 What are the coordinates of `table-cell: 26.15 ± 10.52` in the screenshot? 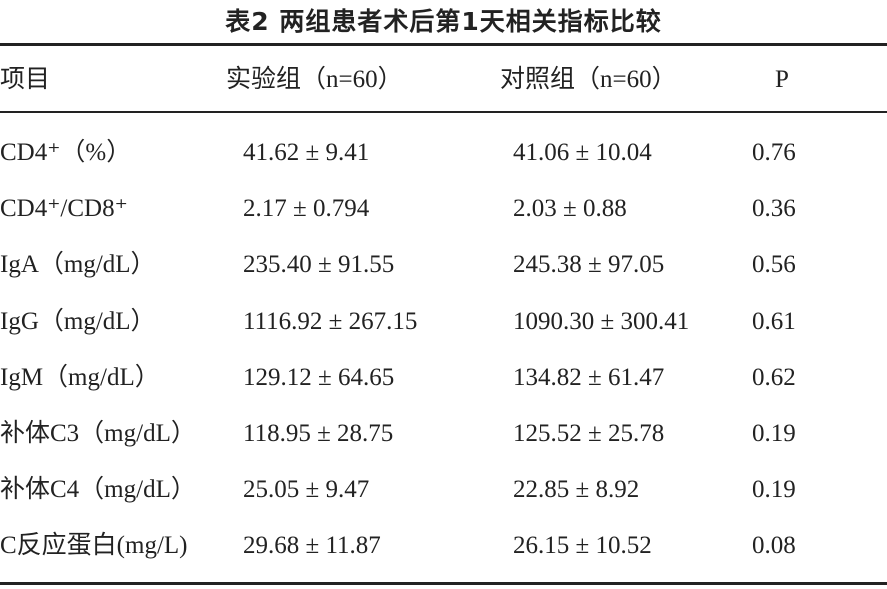 It's located at (582, 546).